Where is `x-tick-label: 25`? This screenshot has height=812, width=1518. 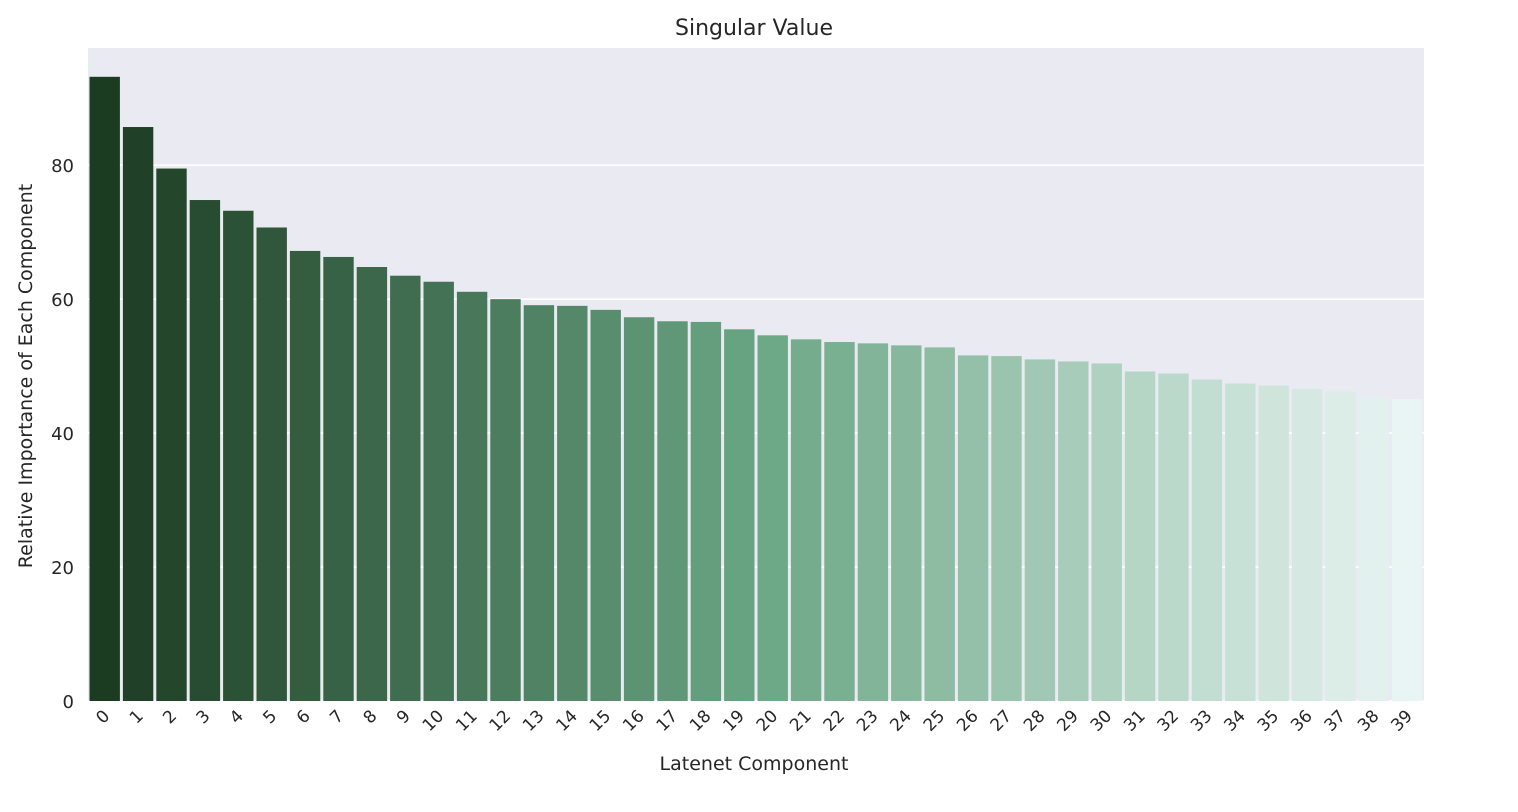
x-tick-label: 25 is located at coordinates (934, 720).